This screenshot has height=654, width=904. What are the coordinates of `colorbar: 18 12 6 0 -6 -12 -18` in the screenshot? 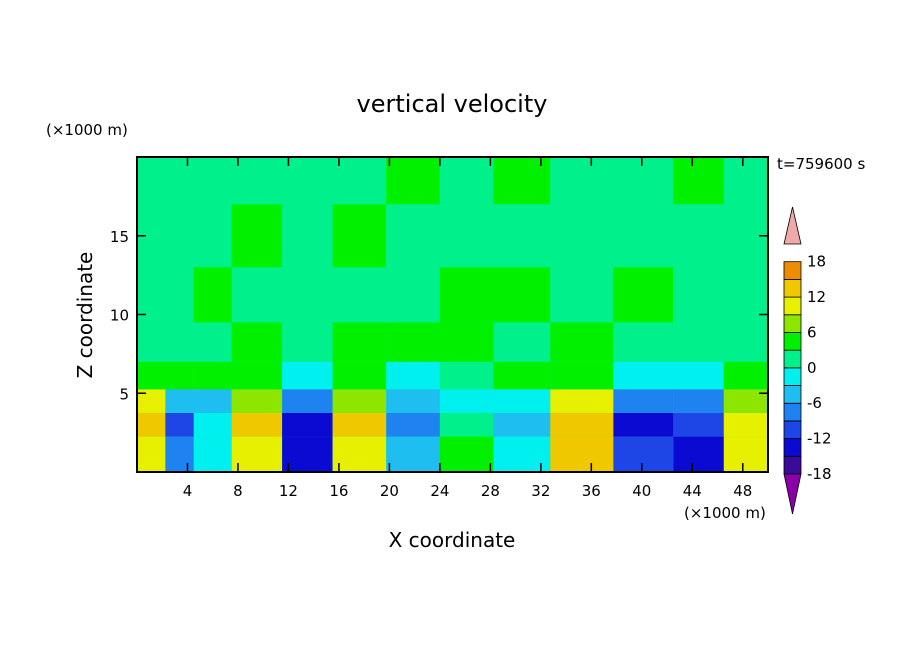 It's located at (807, 360).